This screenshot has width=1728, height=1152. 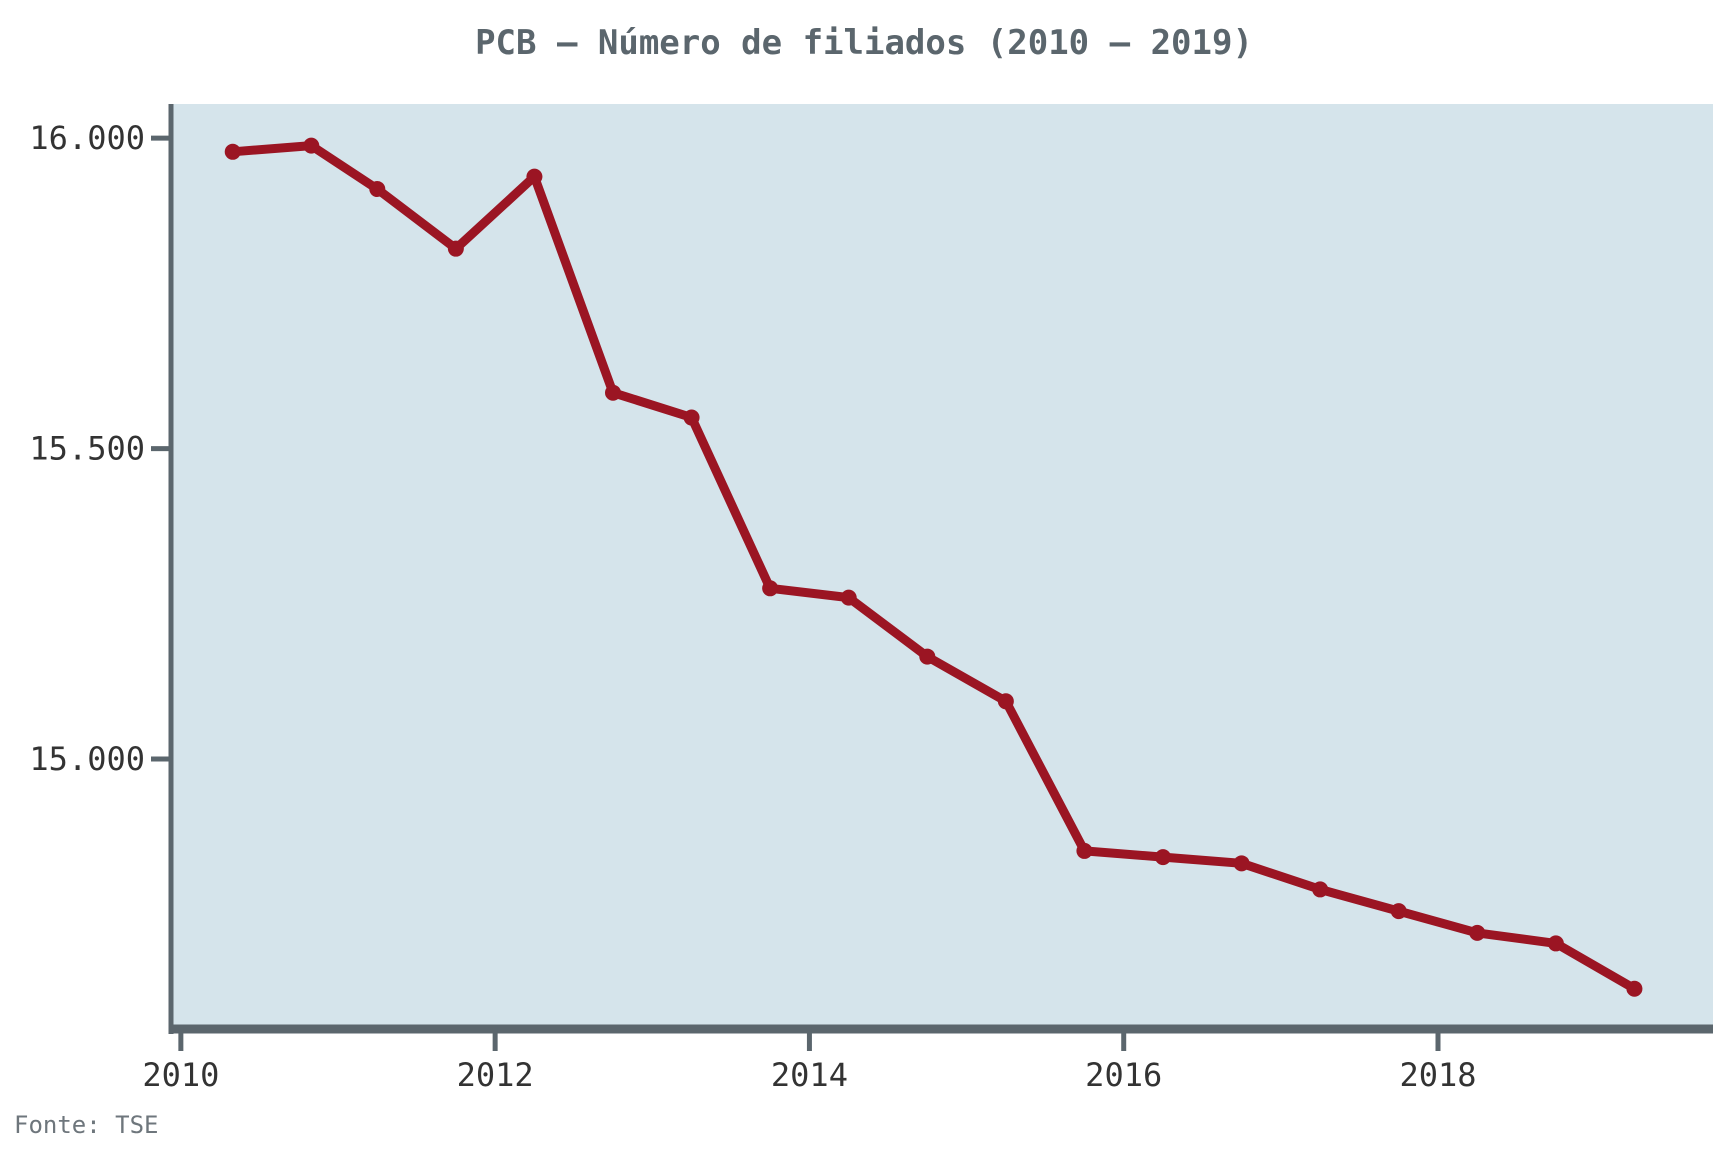 What do you see at coordinates (809, 1075) in the screenshot?
I see `x-tick-label: 2014` at bounding box center [809, 1075].